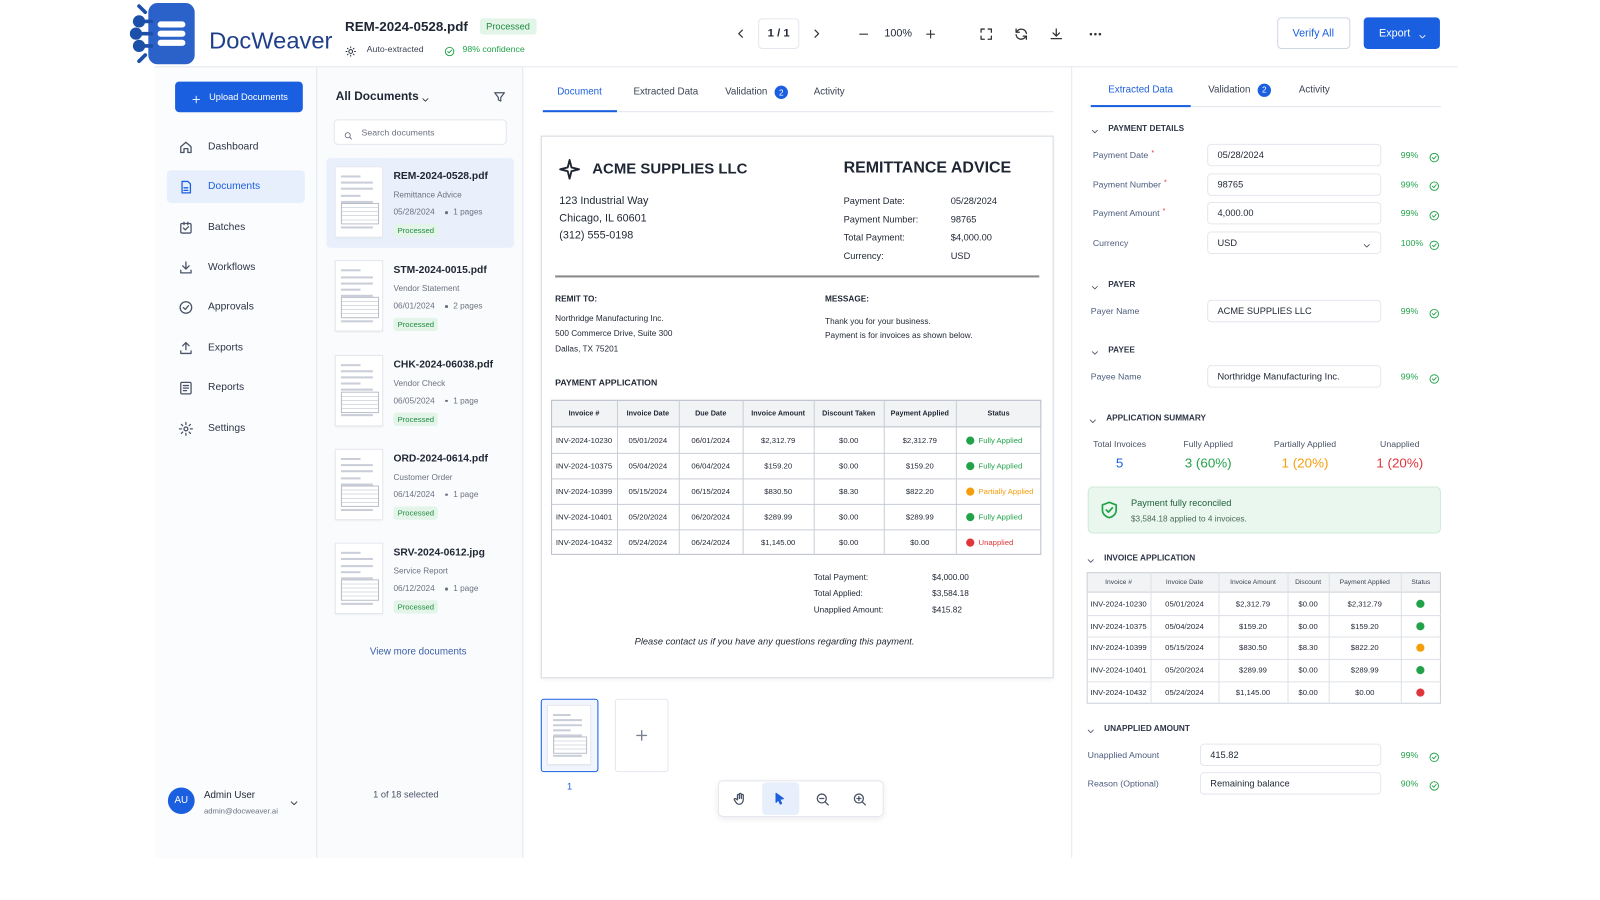 The width and height of the screenshot is (1600, 900). I want to click on page-thumbnail, so click(569, 735).